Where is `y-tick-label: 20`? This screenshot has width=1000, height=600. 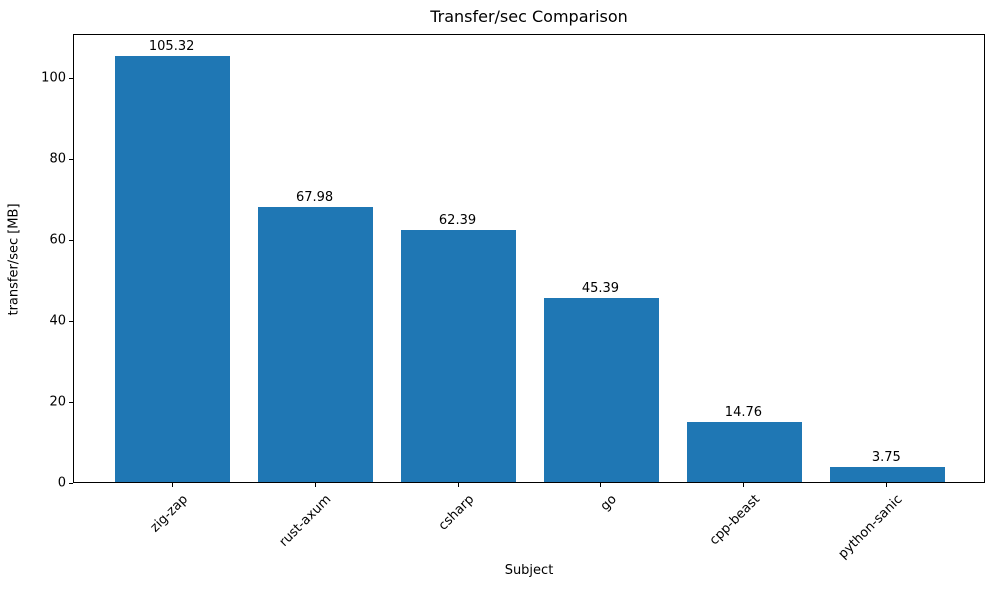 y-tick-label: 20 is located at coordinates (57, 402).